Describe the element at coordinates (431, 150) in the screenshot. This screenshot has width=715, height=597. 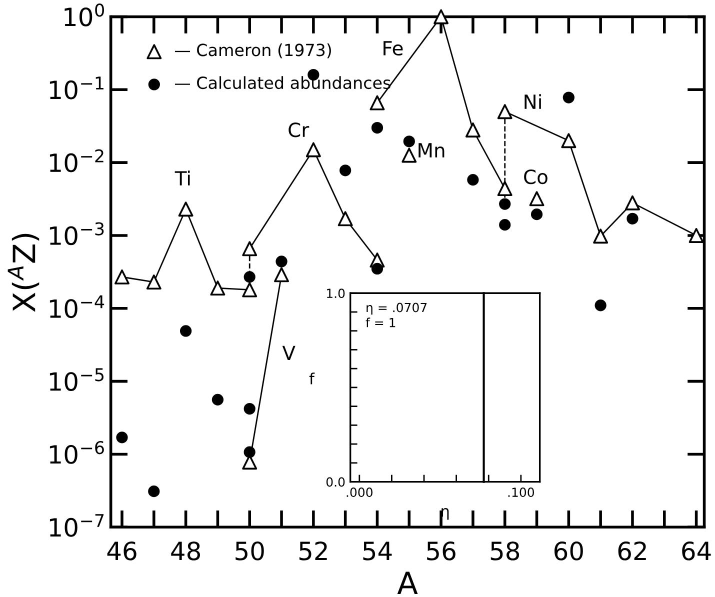
I see `annotation: Mn` at that location.